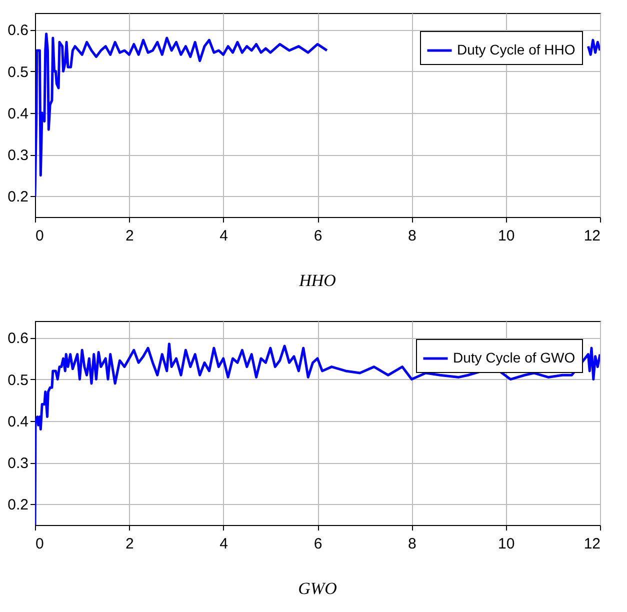 The height and width of the screenshot is (612, 627). Describe the element at coordinates (514, 358) in the screenshot. I see `legend-label: Duty Cycle of GWO` at that location.